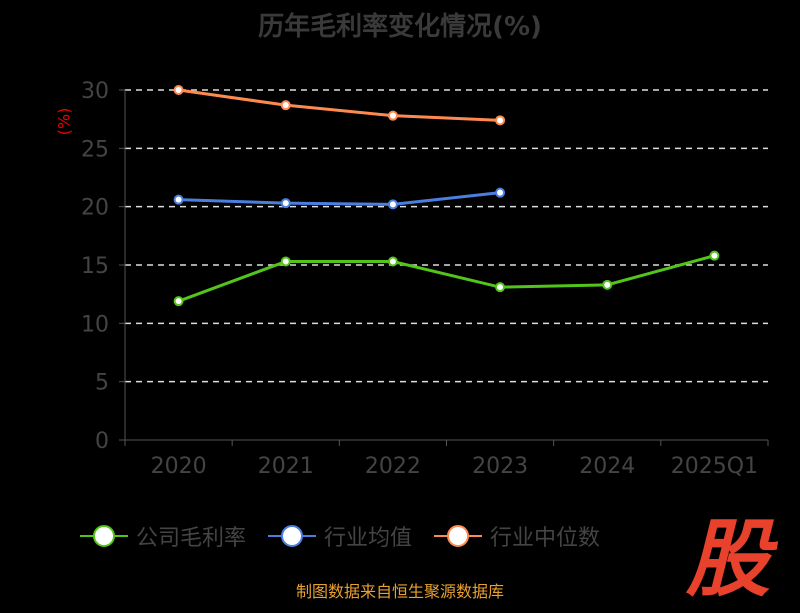  I want to click on legend-label: 公司毛利率, so click(190, 538).